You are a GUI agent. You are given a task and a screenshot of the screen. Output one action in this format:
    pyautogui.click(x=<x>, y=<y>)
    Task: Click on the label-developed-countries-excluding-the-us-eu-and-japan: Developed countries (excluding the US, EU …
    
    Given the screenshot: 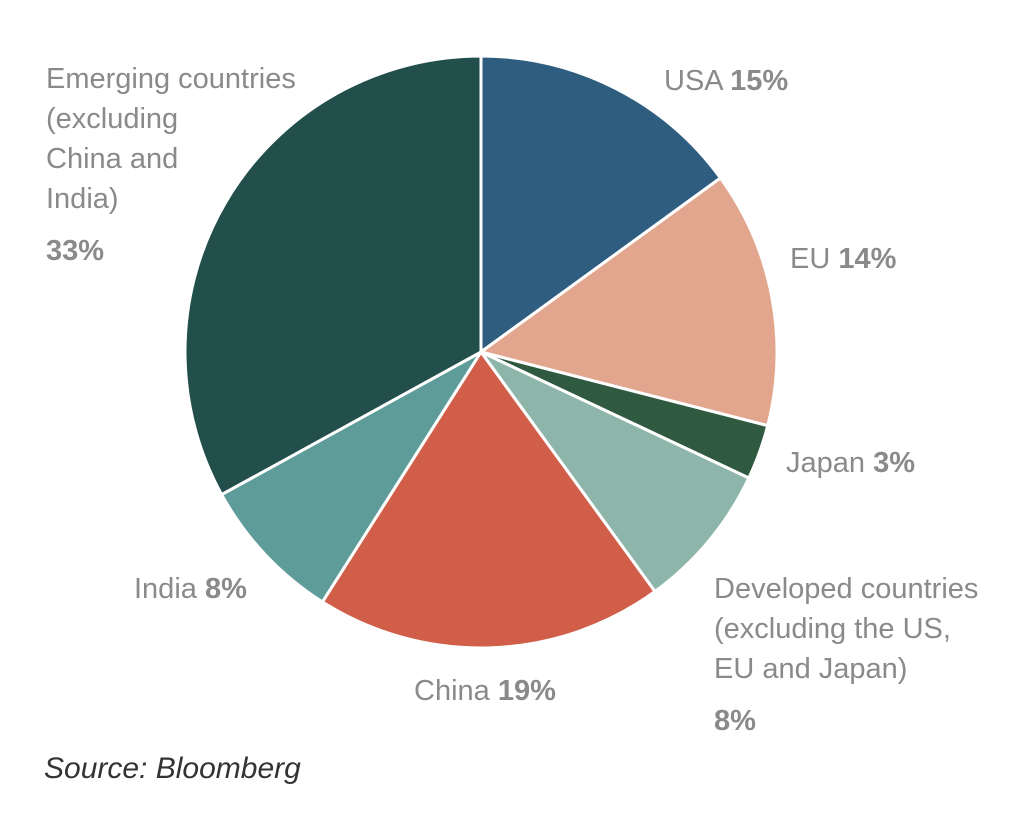 What is the action you would take?
    pyautogui.click(x=846, y=655)
    